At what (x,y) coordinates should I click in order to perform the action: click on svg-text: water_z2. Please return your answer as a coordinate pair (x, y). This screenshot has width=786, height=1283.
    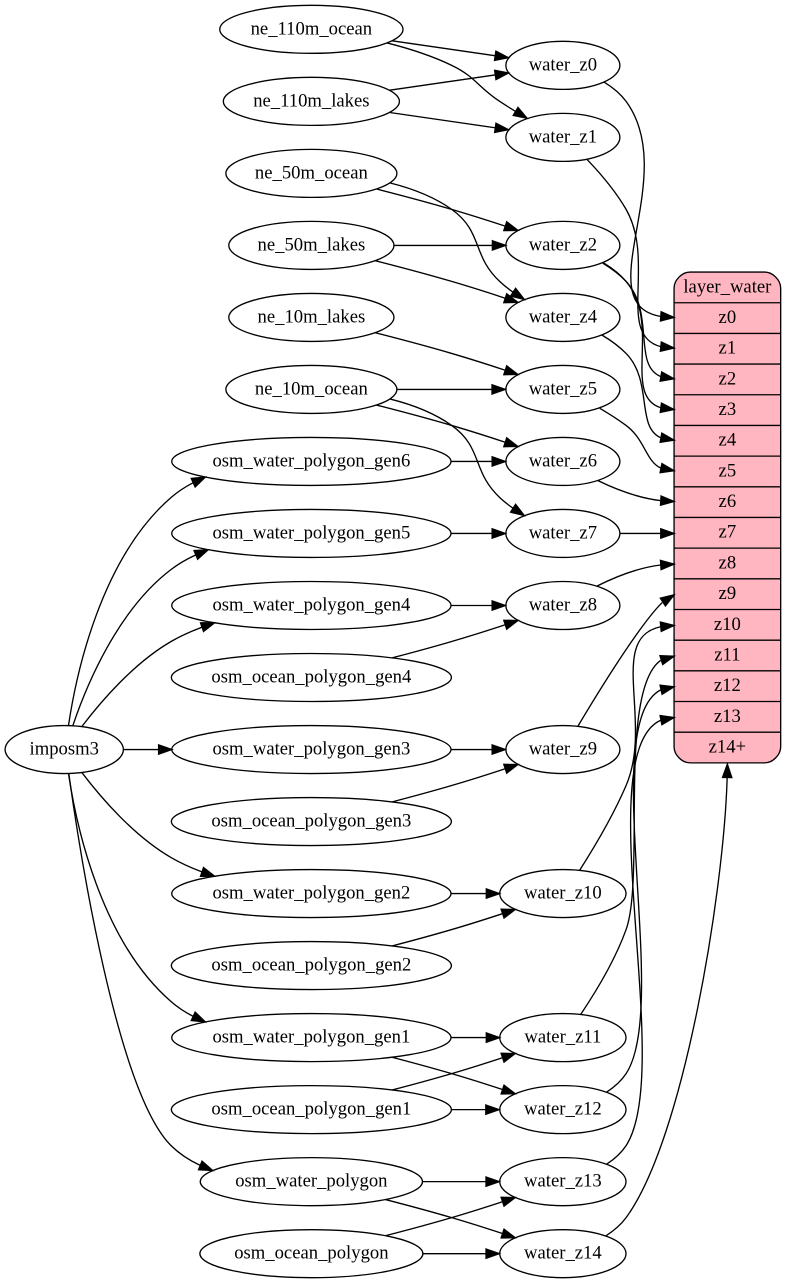
    Looking at the image, I should click on (563, 244).